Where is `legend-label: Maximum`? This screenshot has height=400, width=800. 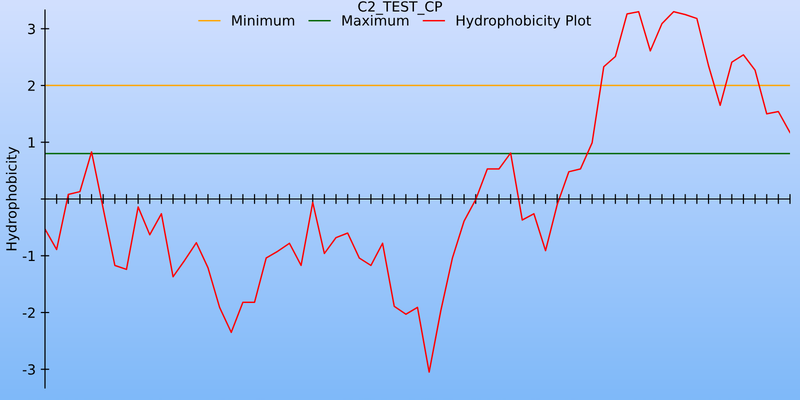 legend-label: Maximum is located at coordinates (375, 20).